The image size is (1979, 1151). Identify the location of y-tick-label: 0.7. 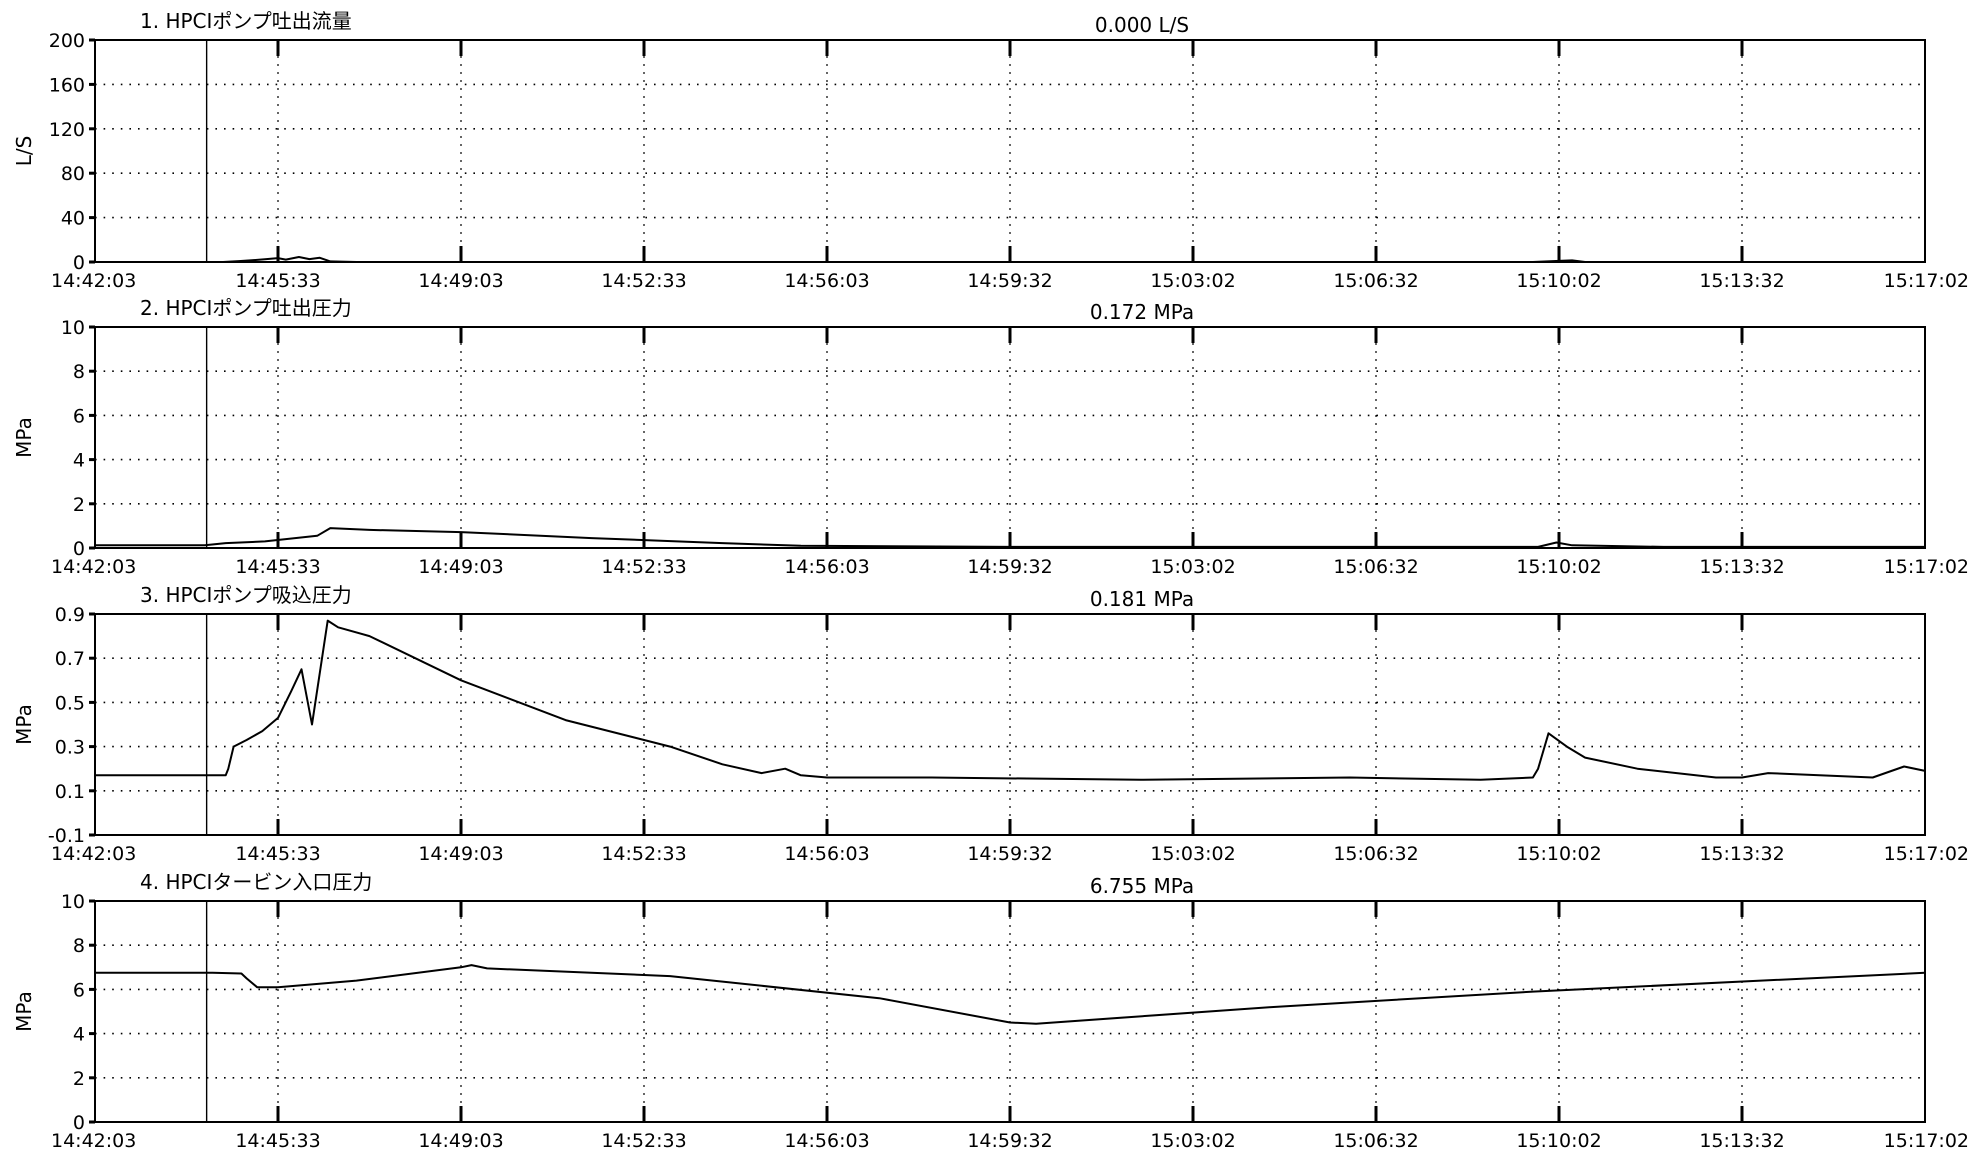
(70, 659).